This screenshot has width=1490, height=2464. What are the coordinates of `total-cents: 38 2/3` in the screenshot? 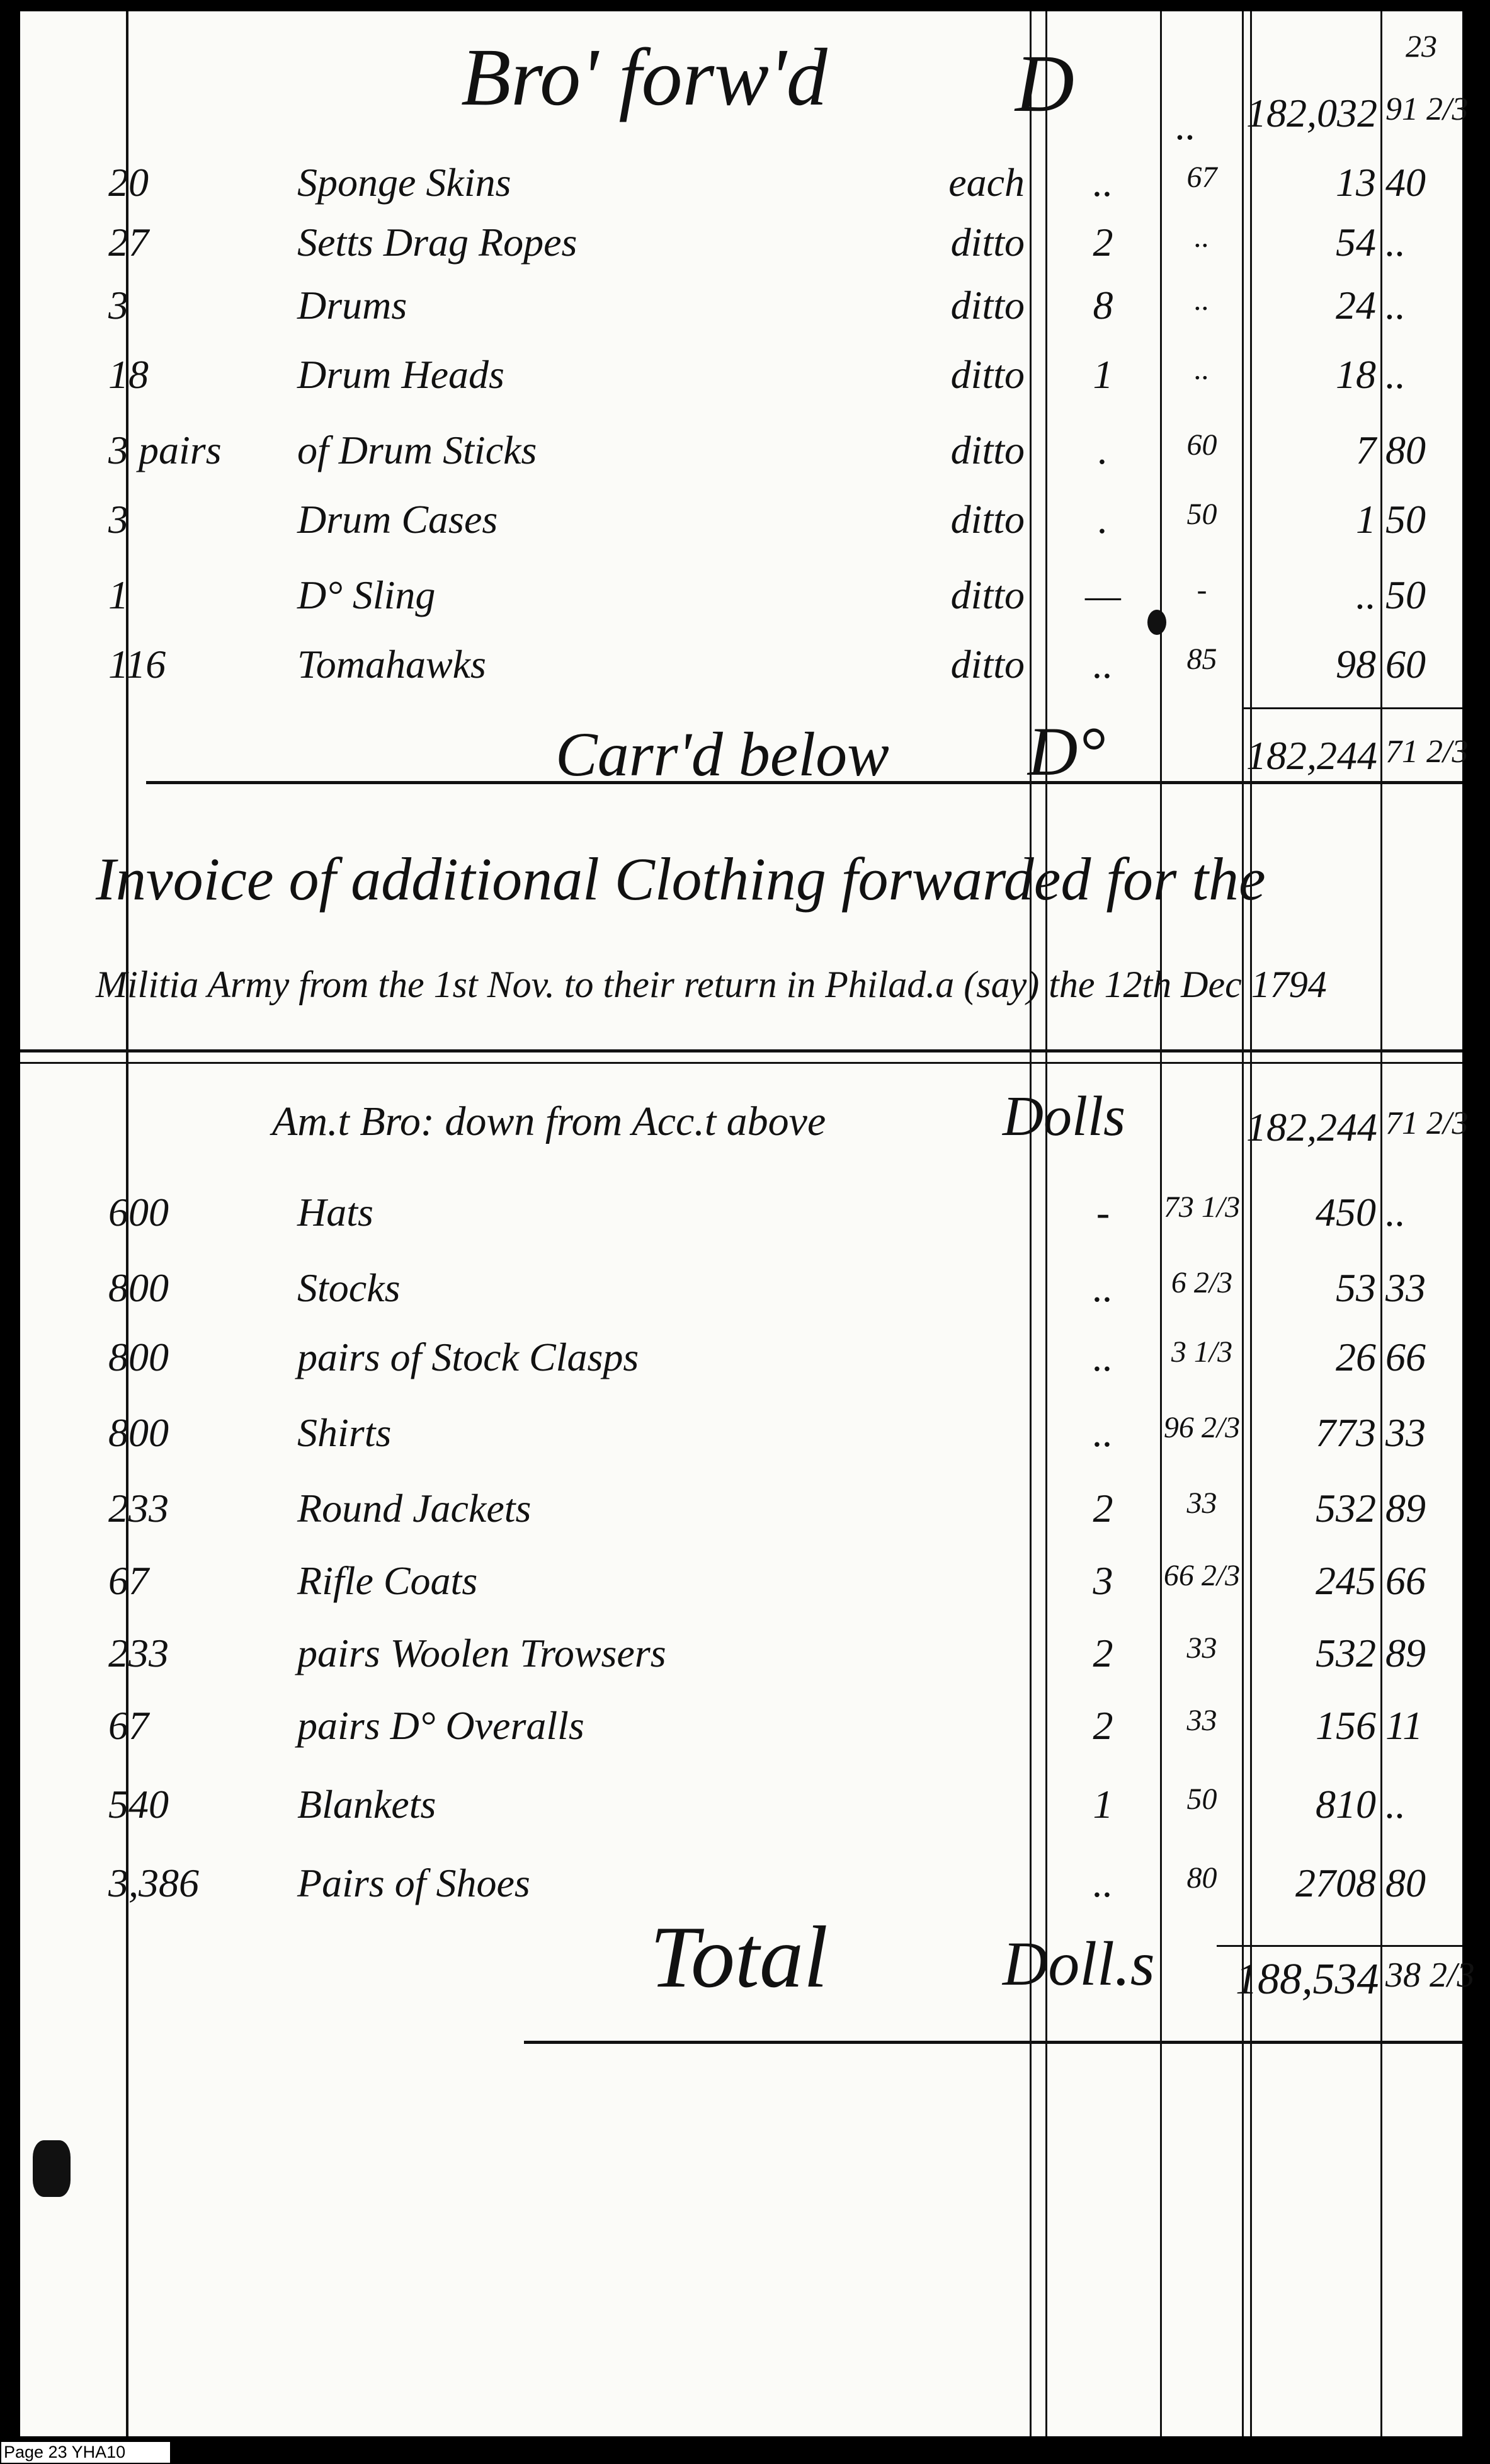 It's located at (1430, 1975).